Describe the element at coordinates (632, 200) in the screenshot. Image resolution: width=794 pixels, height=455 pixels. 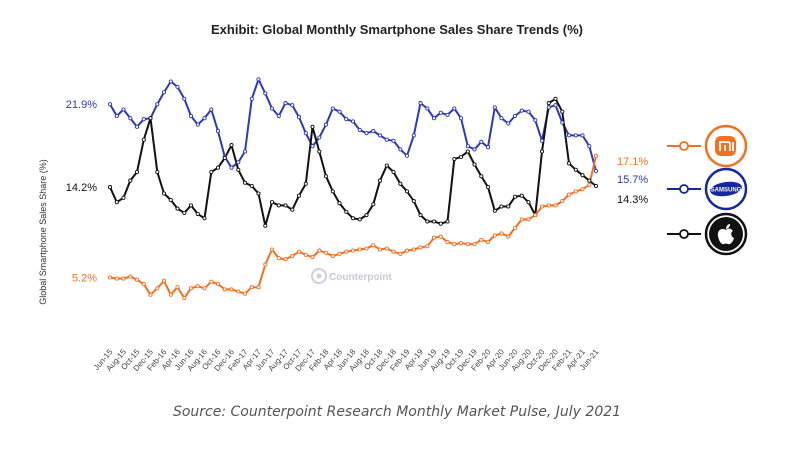
I see `series-end-label: 14.3%` at that location.